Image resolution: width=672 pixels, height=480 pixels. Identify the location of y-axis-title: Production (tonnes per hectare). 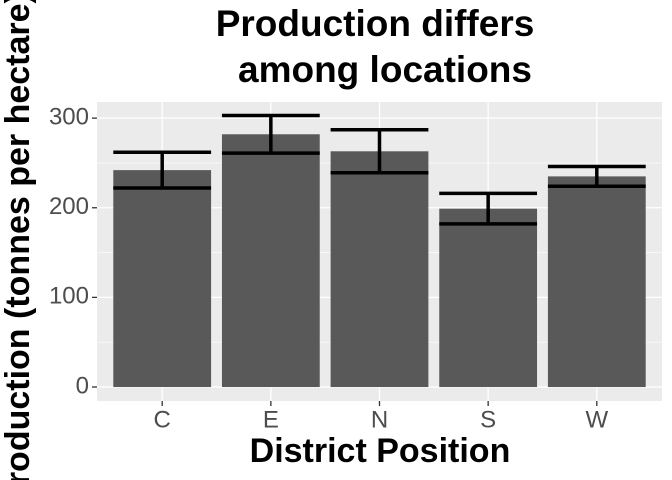
(18, 240).